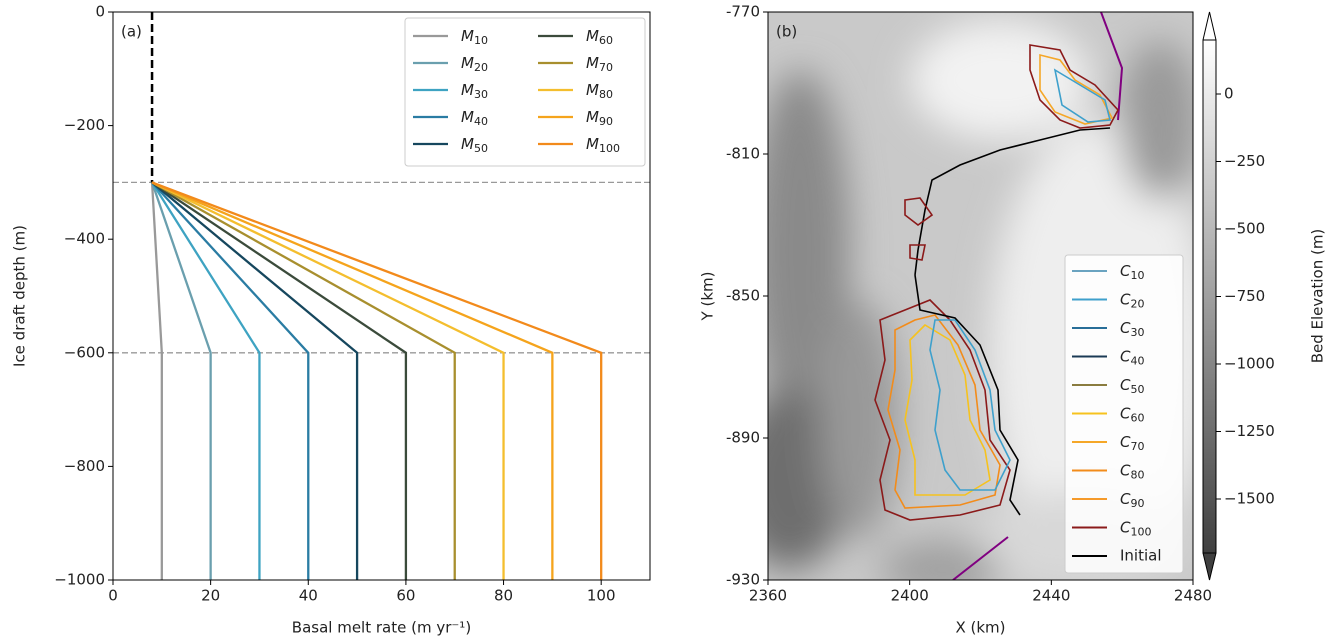  What do you see at coordinates (1132, 500) in the screenshot?
I see `legend-label: C90` at bounding box center [1132, 500].